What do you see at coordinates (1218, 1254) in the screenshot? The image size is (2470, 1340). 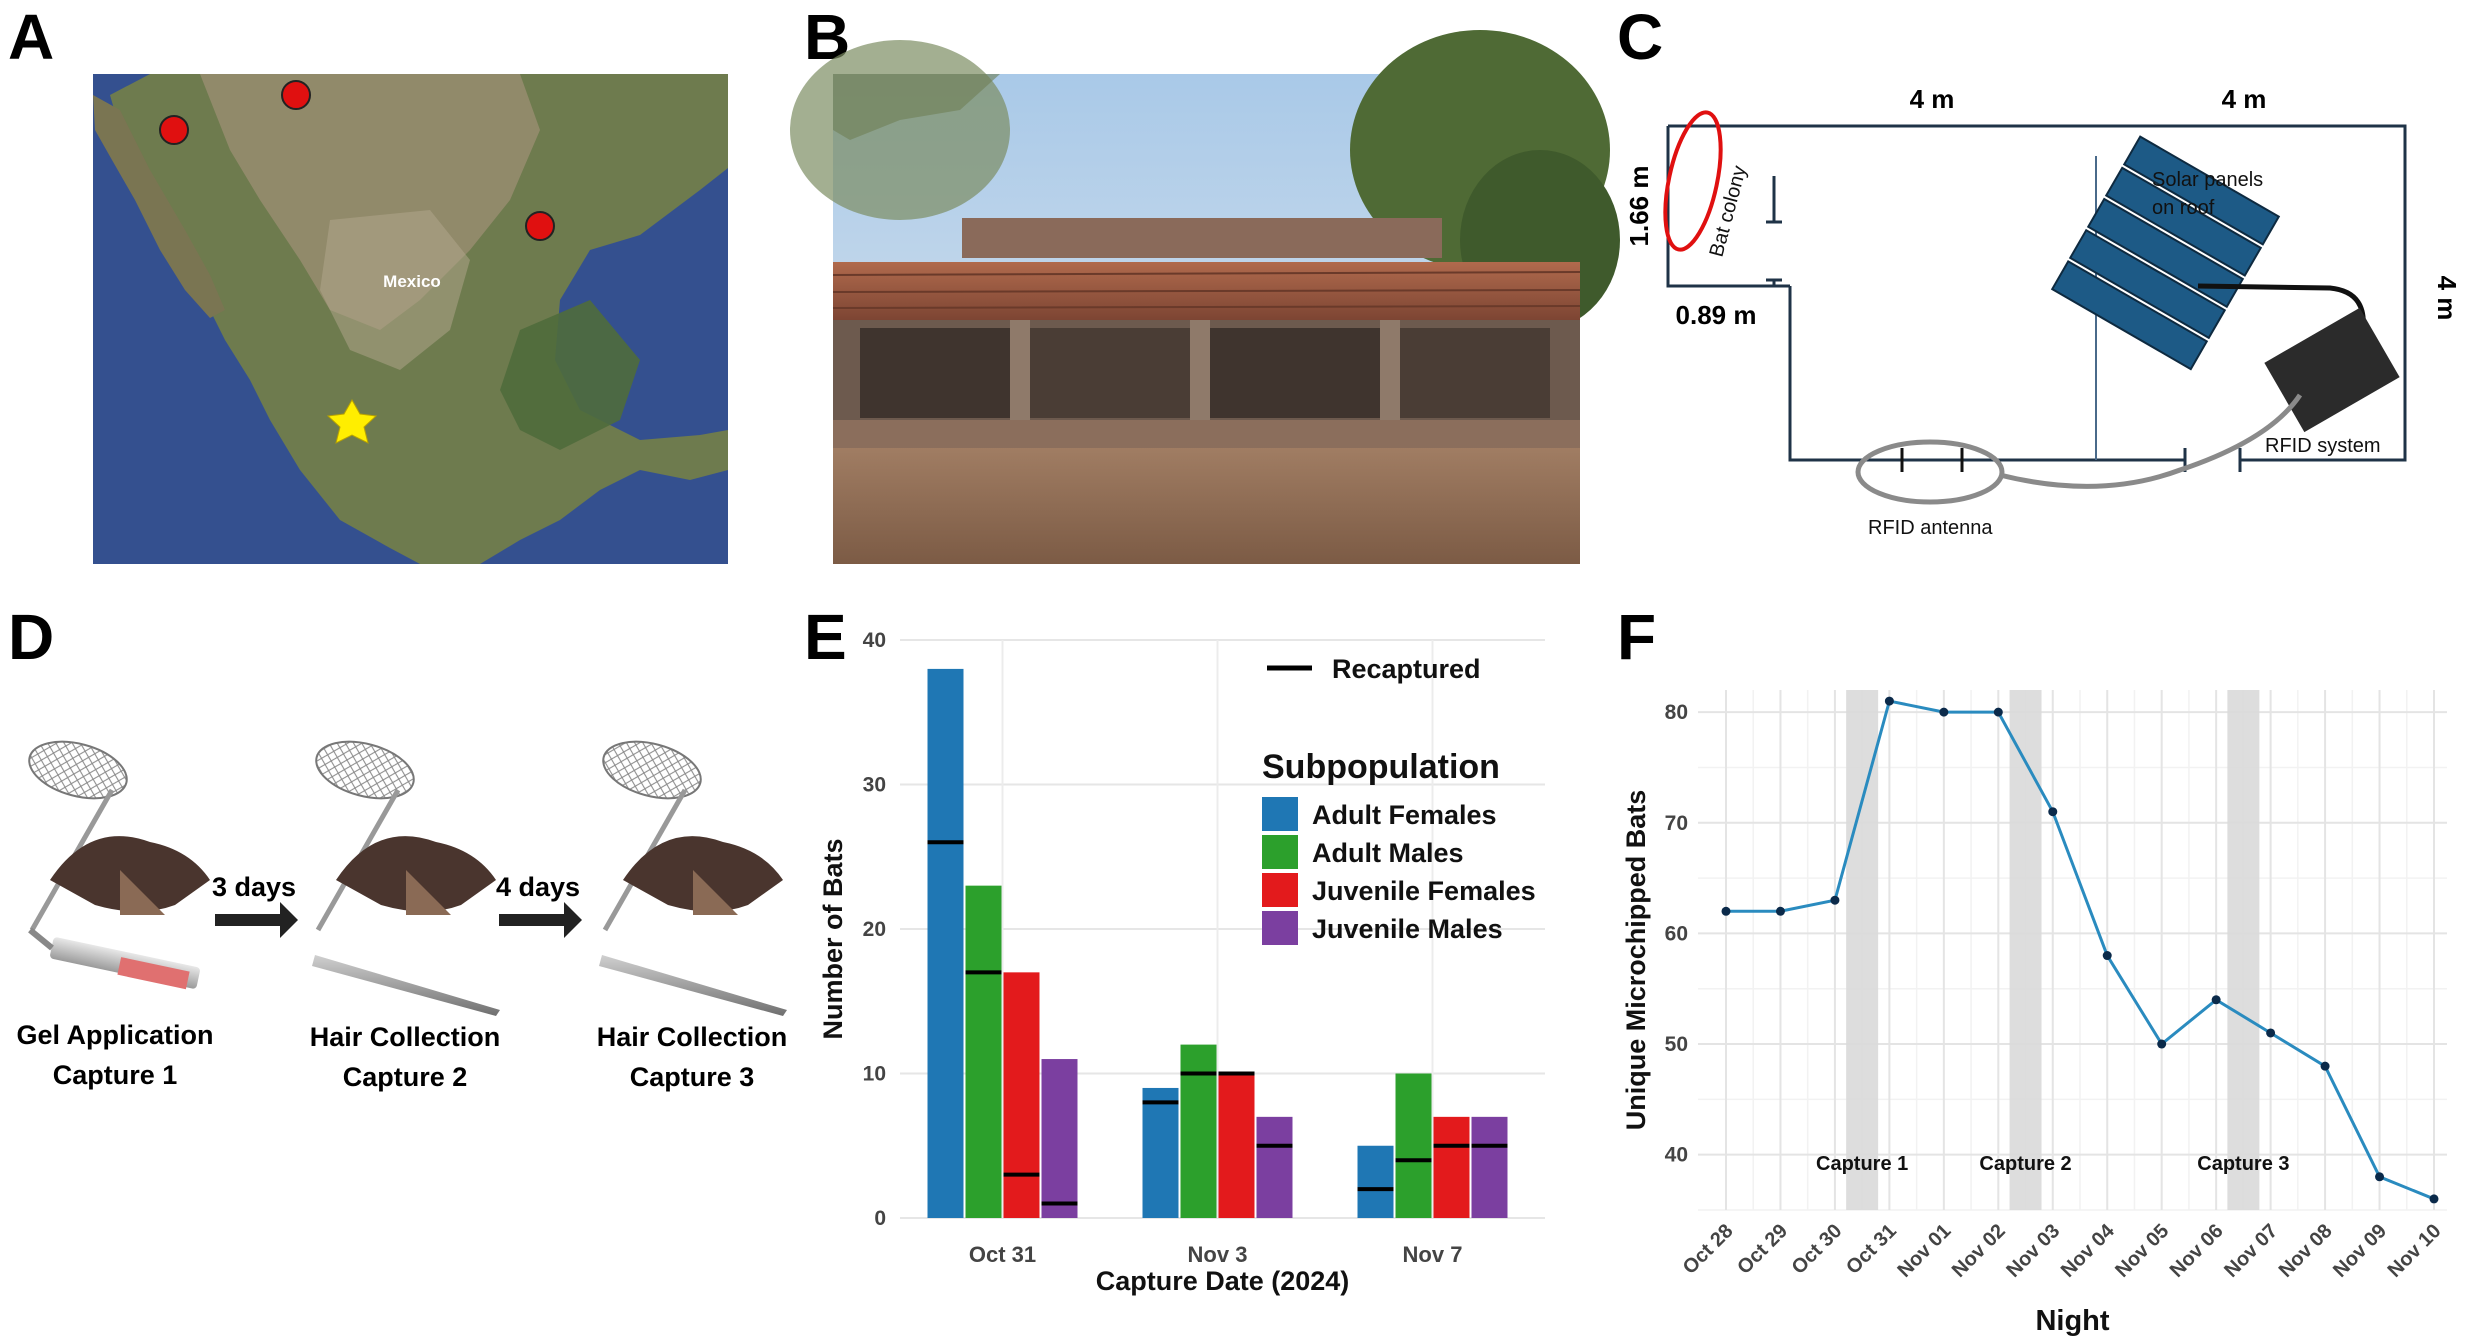 I see `x-tick-label: Nov 3` at bounding box center [1218, 1254].